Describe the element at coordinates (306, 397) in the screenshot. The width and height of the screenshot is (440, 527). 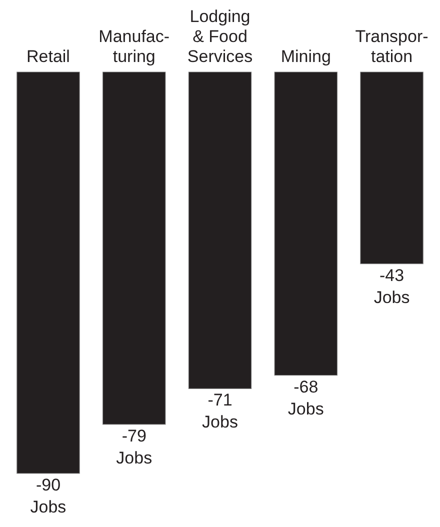
I see `data-label: -68 Jobs` at that location.